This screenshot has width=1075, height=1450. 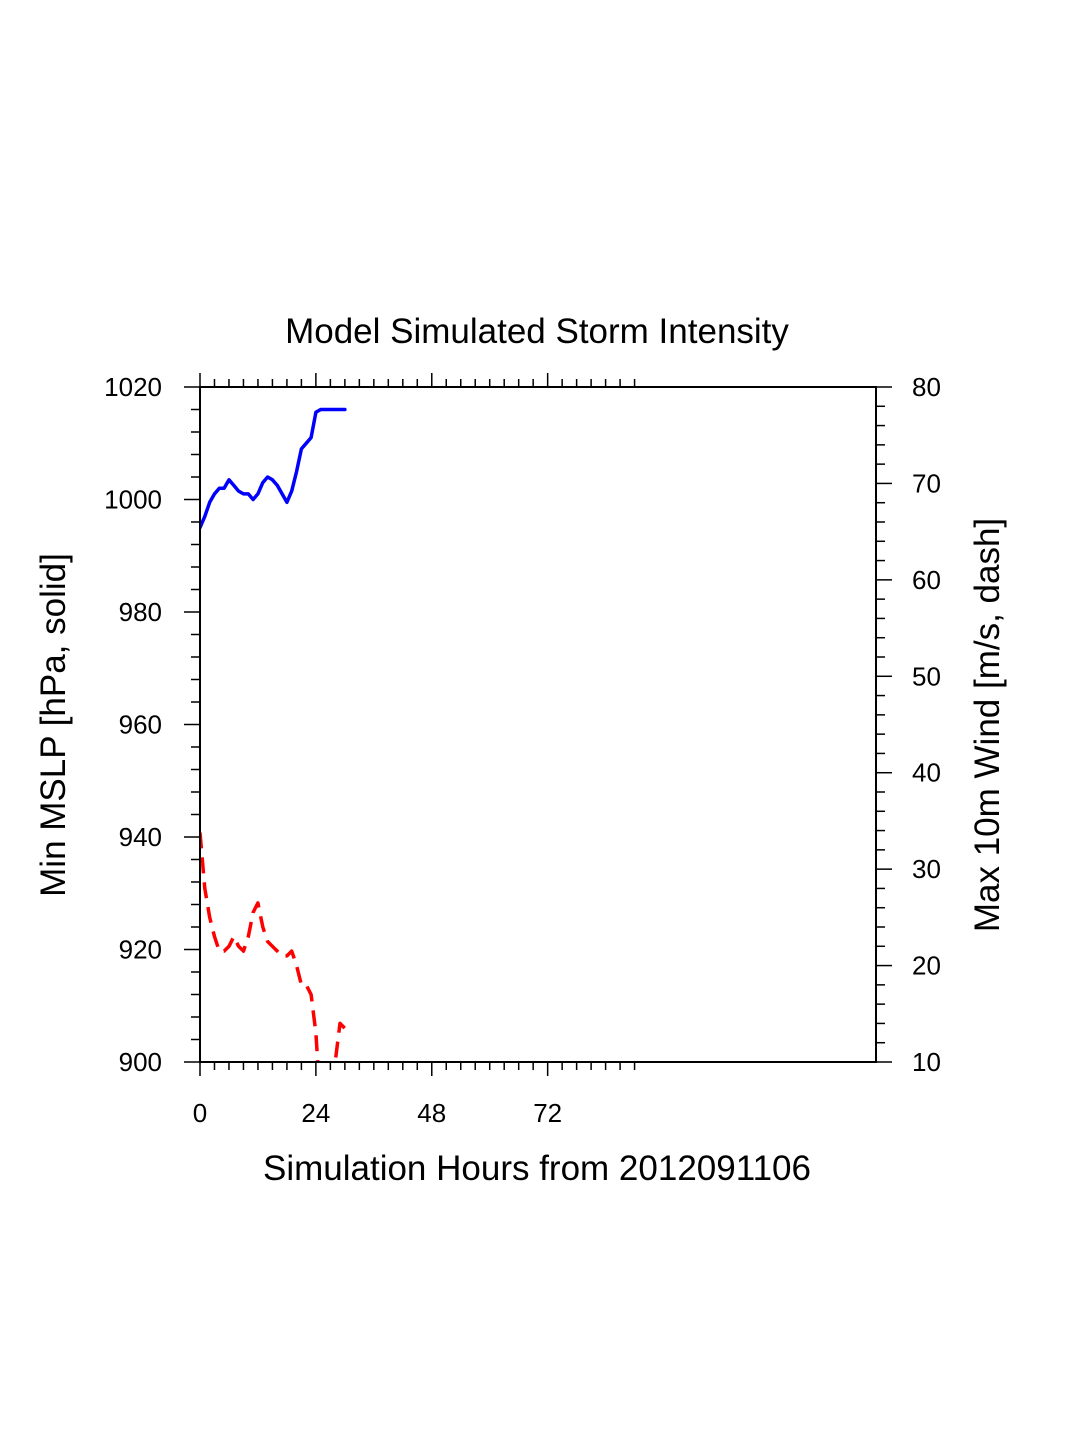 What do you see at coordinates (926, 1062) in the screenshot?
I see `y-right-tick-label: 10` at bounding box center [926, 1062].